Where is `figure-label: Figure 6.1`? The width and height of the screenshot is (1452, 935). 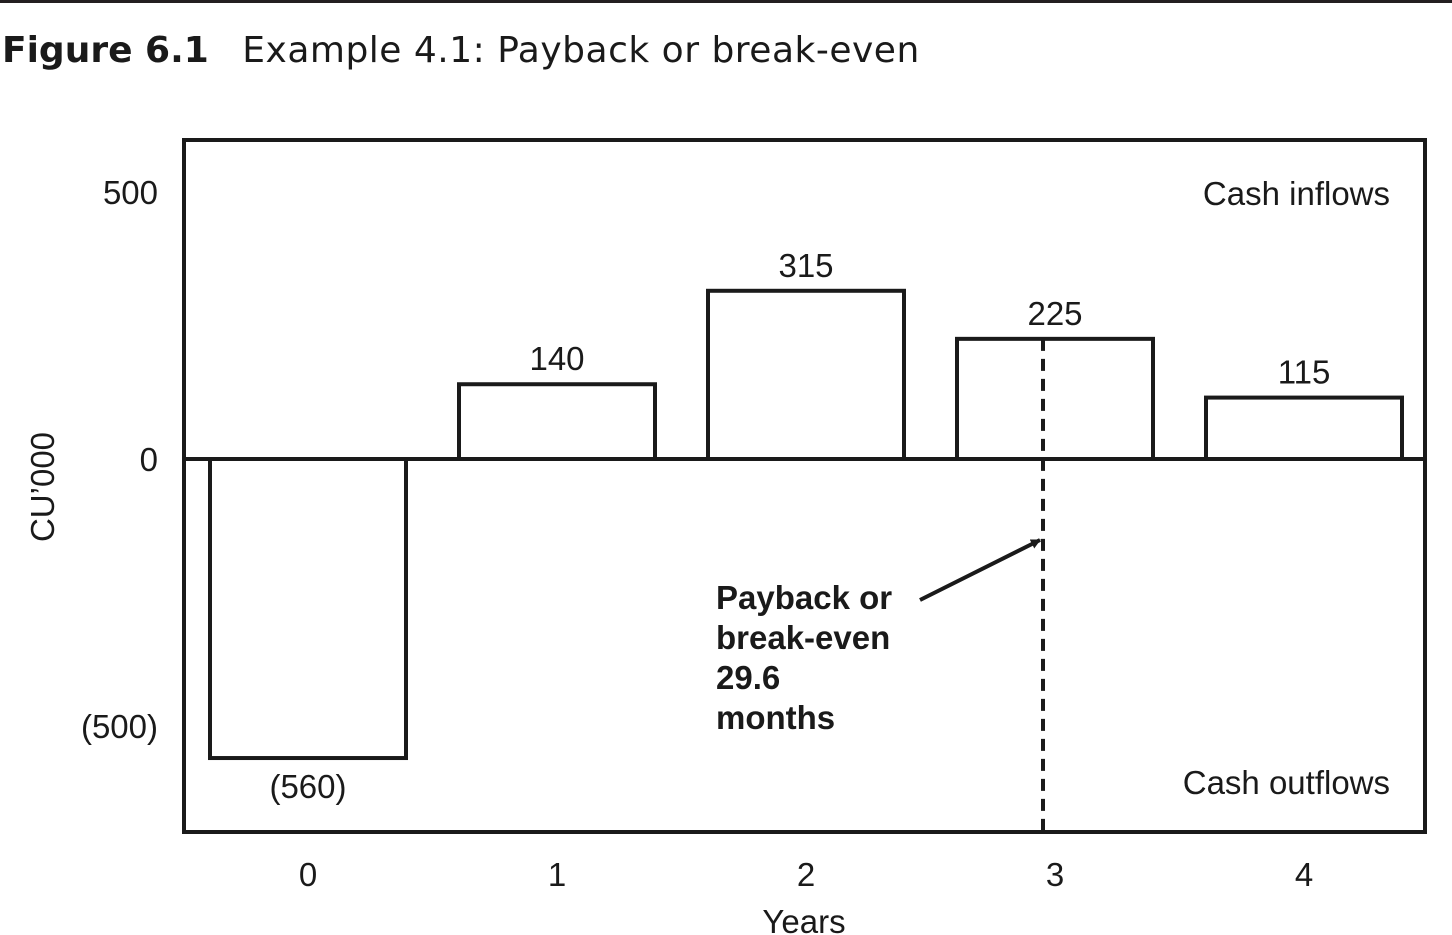
figure-label: Figure 6.1 is located at coordinates (105, 50).